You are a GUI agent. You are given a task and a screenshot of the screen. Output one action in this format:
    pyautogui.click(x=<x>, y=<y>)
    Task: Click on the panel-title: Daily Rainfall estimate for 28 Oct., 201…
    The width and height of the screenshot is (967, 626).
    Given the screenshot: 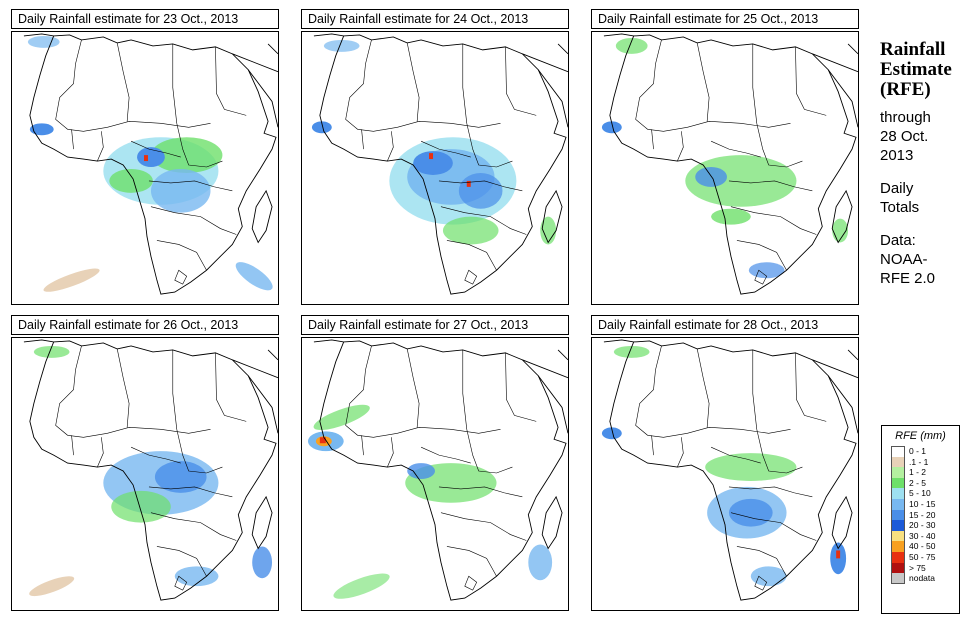 What is the action you would take?
    pyautogui.click(x=725, y=325)
    